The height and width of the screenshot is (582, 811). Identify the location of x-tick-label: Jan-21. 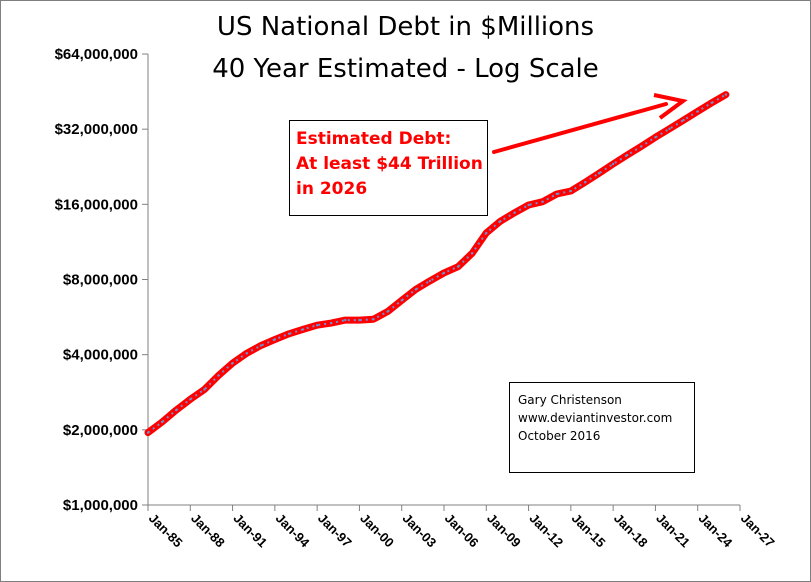
(673, 531).